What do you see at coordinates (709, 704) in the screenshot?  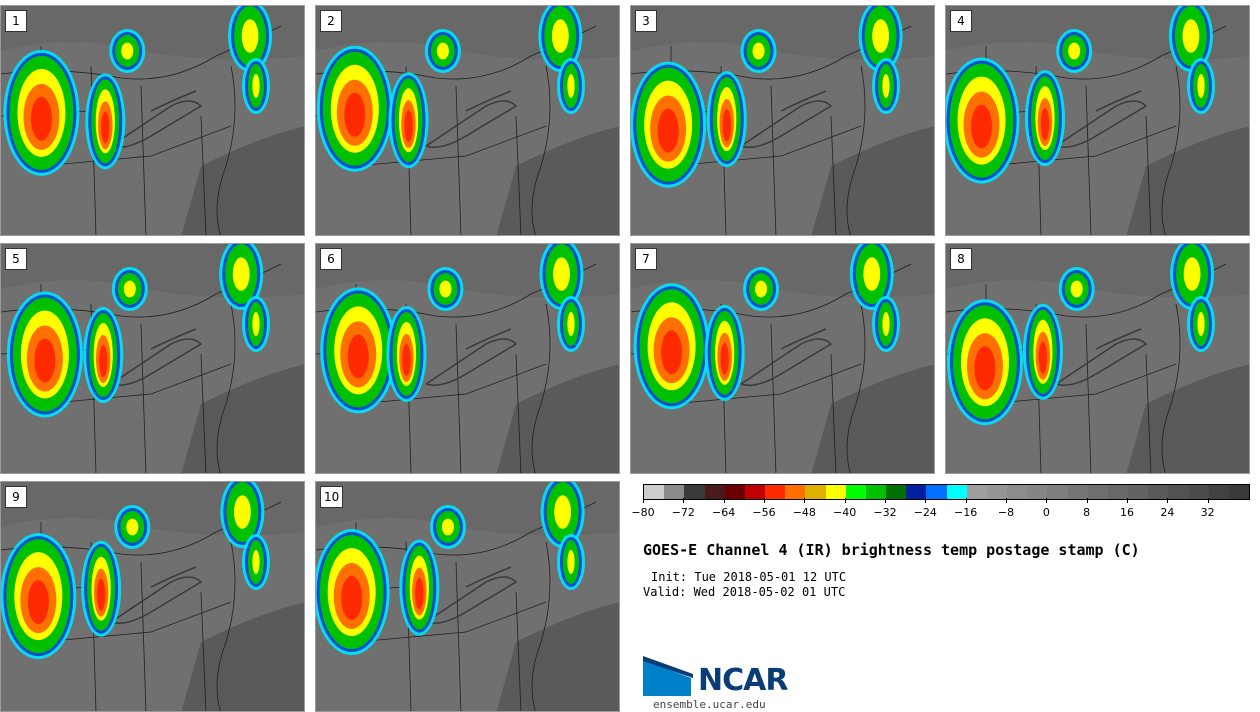 I see `site-url: ensemble.ucar.edu` at bounding box center [709, 704].